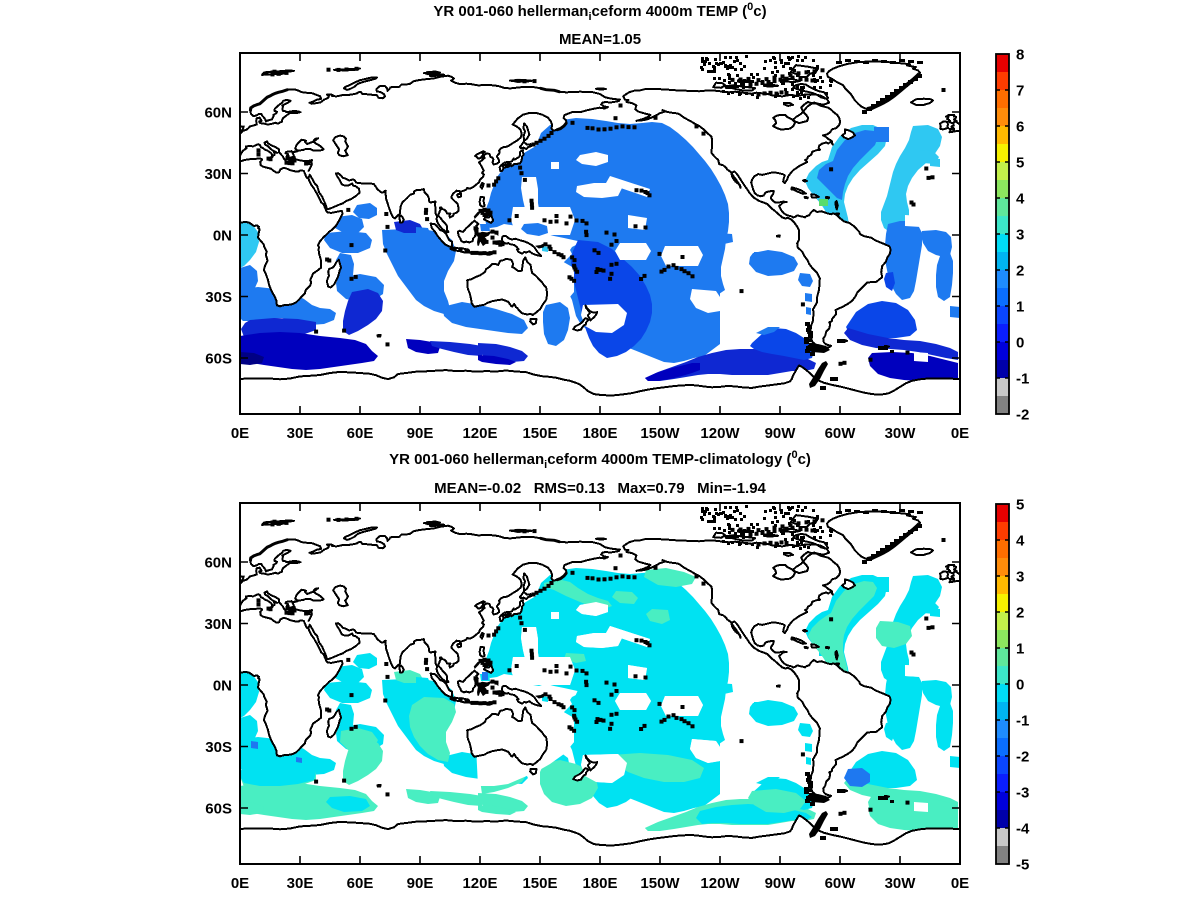 Image resolution: width=1200 pixels, height=900 pixels. Describe the element at coordinates (600, 39) in the screenshot. I see `svg-text: MEAN=1.05` at that location.